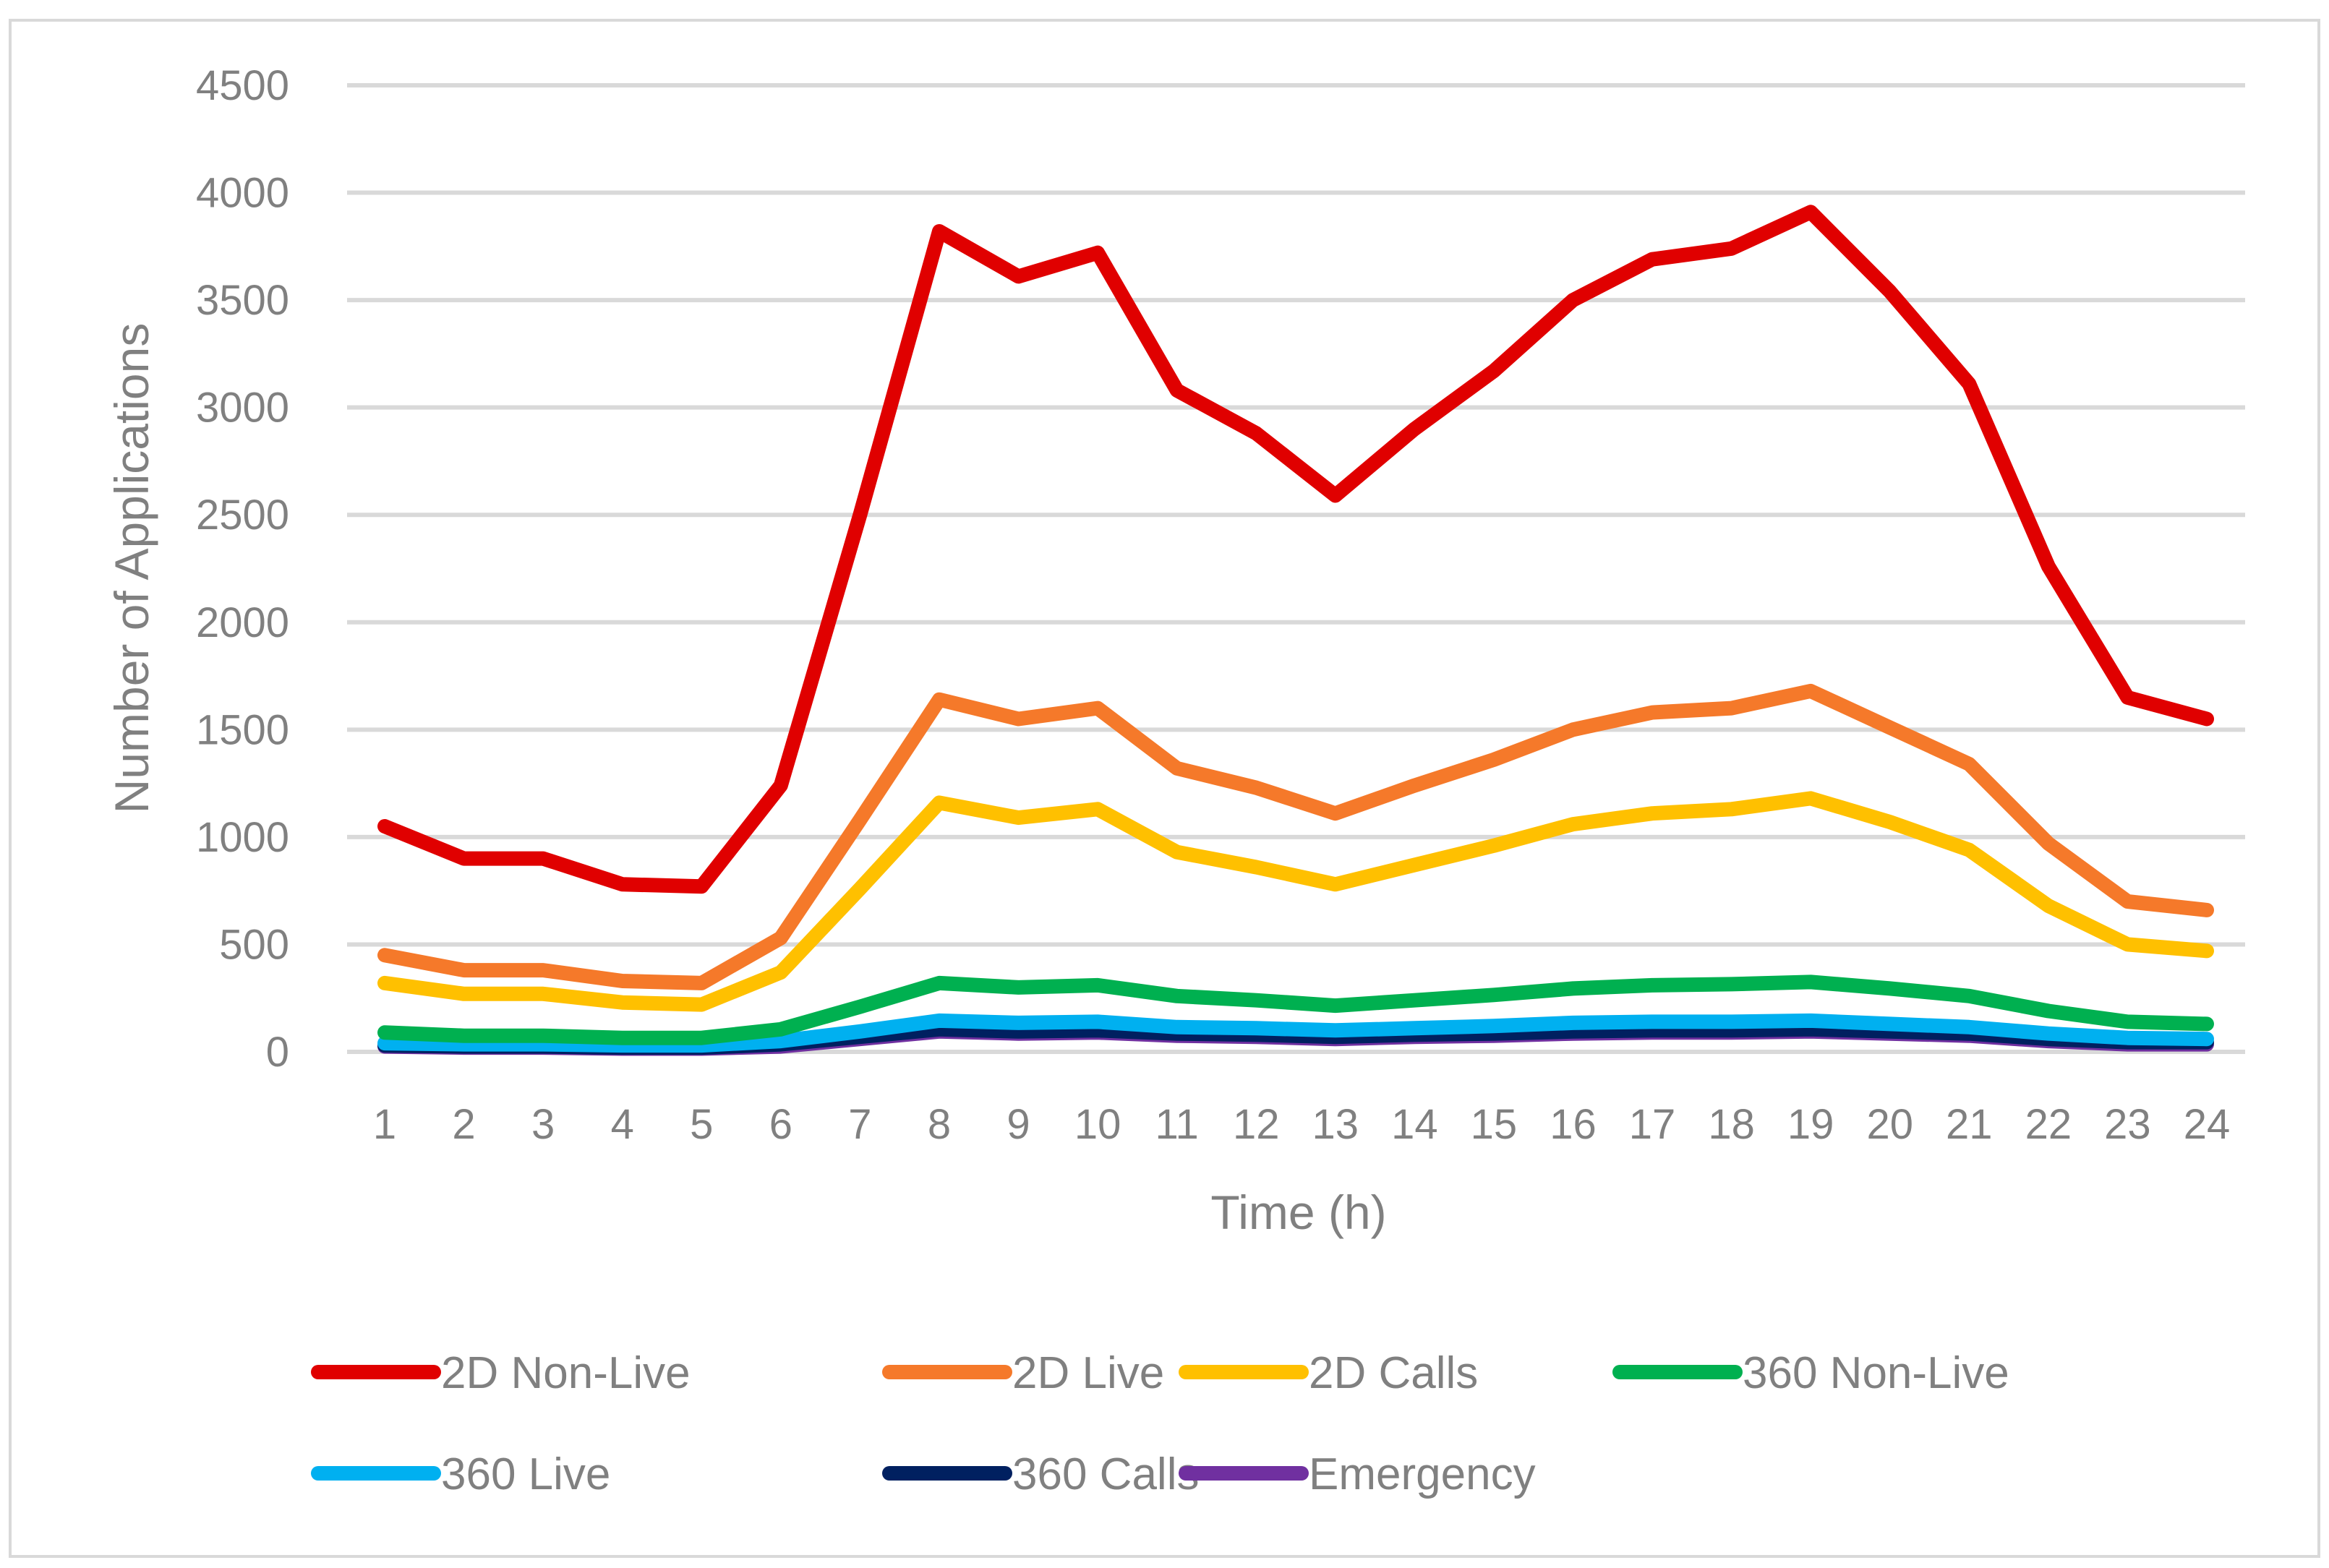 The image size is (2329, 1568). Describe the element at coordinates (131, 568) in the screenshot. I see `y-axis-title: Number of Applications` at that location.